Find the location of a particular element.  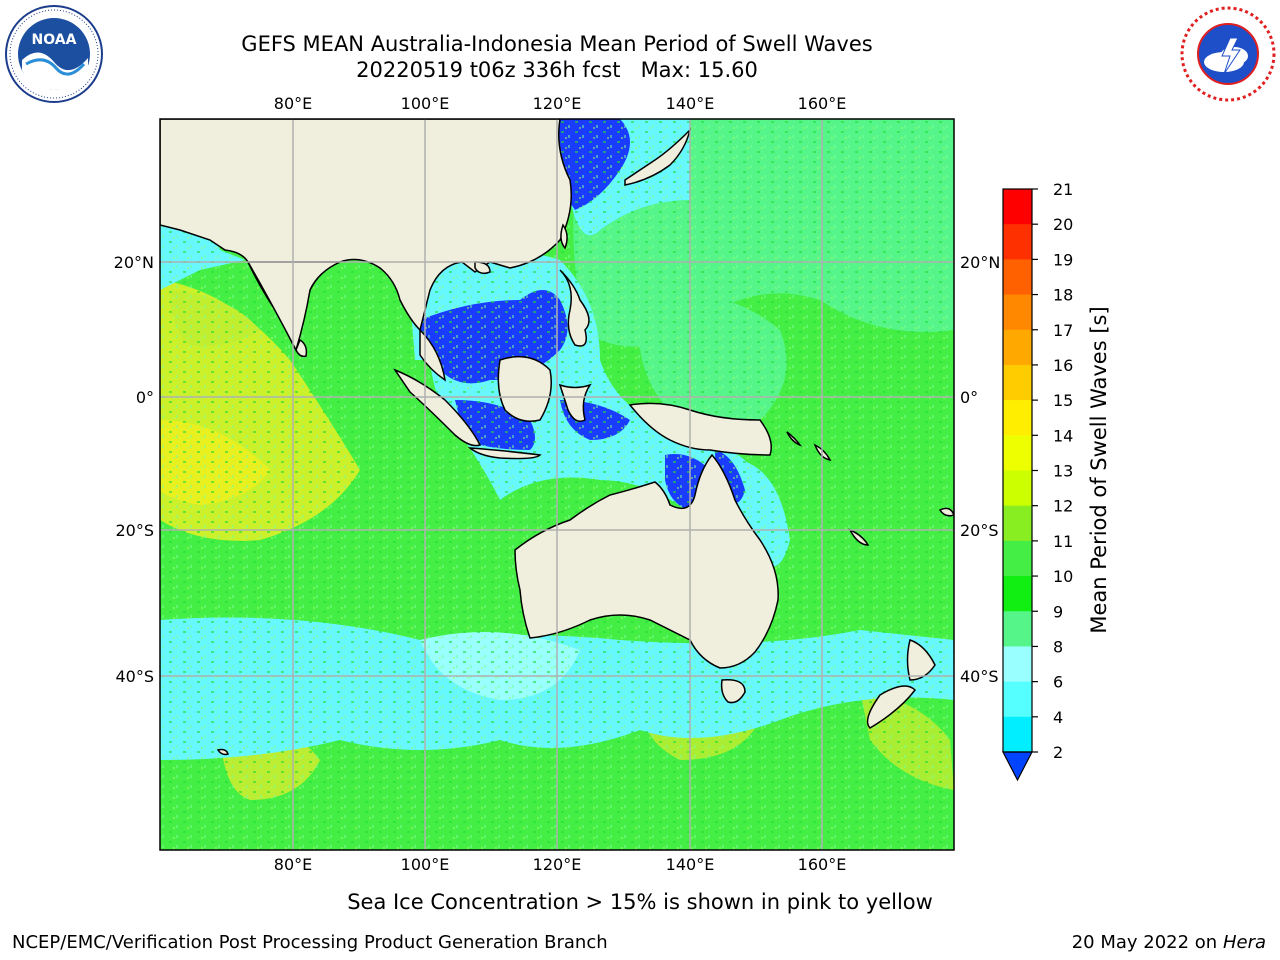

lon-tick-label-bottom: 120°E is located at coordinates (557, 864).